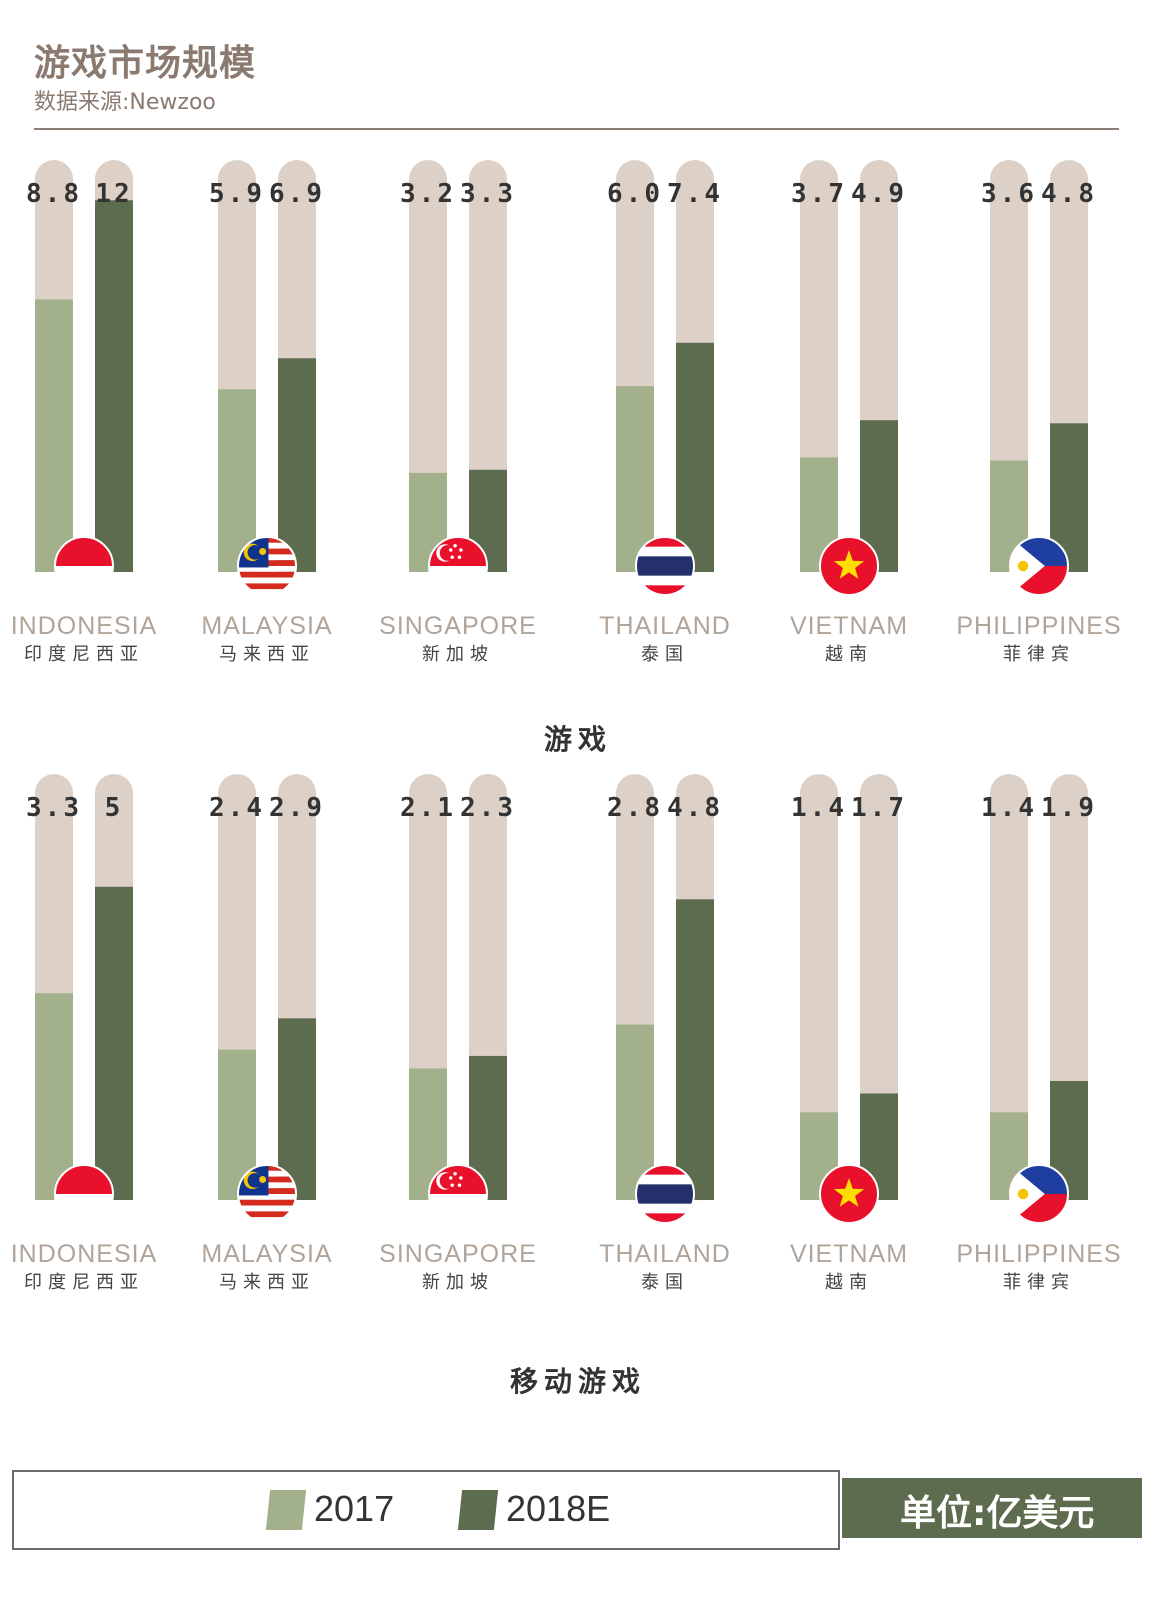 The width and height of the screenshot is (1157, 1600). Describe the element at coordinates (1069, 808) in the screenshot. I see `data-label: 1.9` at that location.